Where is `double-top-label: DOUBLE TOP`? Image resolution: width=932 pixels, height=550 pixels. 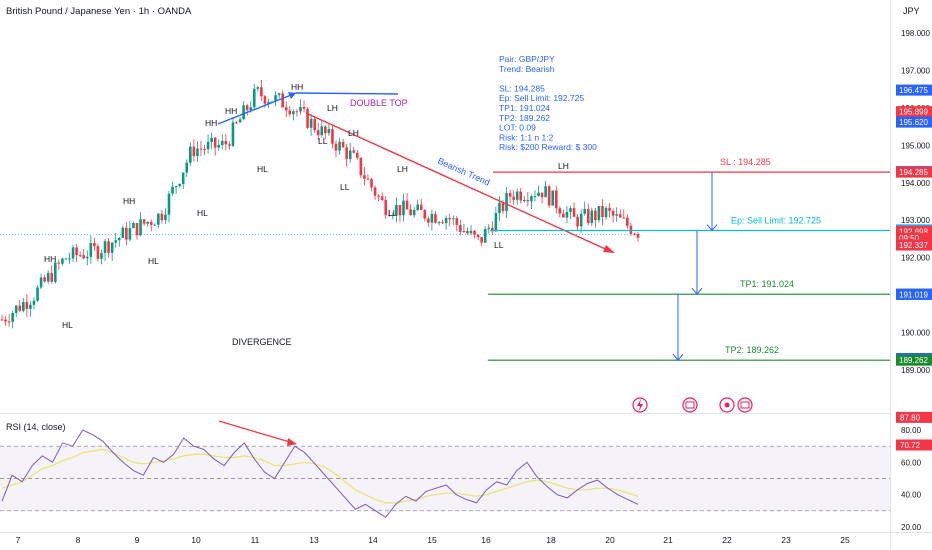
double-top-label: DOUBLE TOP is located at coordinates (379, 103).